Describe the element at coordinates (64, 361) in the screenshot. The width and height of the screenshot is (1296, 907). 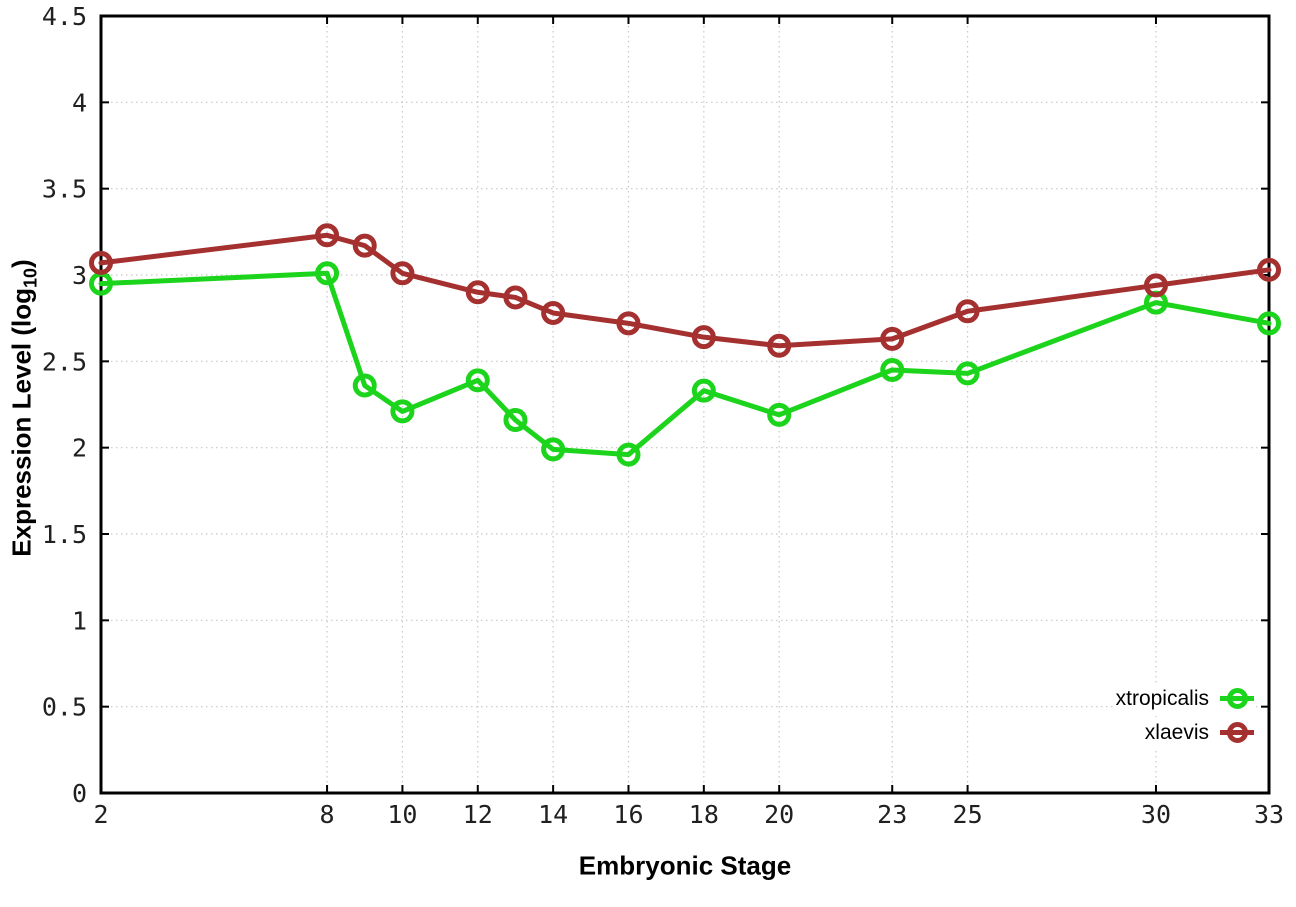
I see `y-tick-label: 2.5` at that location.